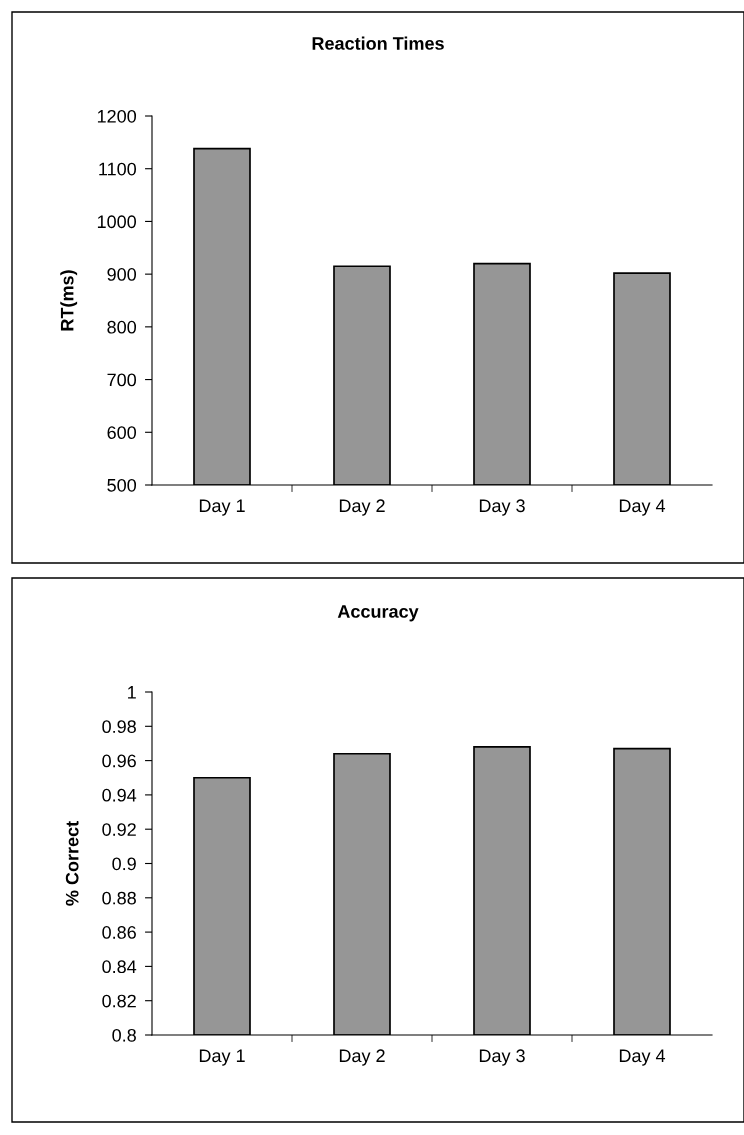 The image size is (744, 1135). I want to click on y-tick-label: 0.9, so click(124, 864).